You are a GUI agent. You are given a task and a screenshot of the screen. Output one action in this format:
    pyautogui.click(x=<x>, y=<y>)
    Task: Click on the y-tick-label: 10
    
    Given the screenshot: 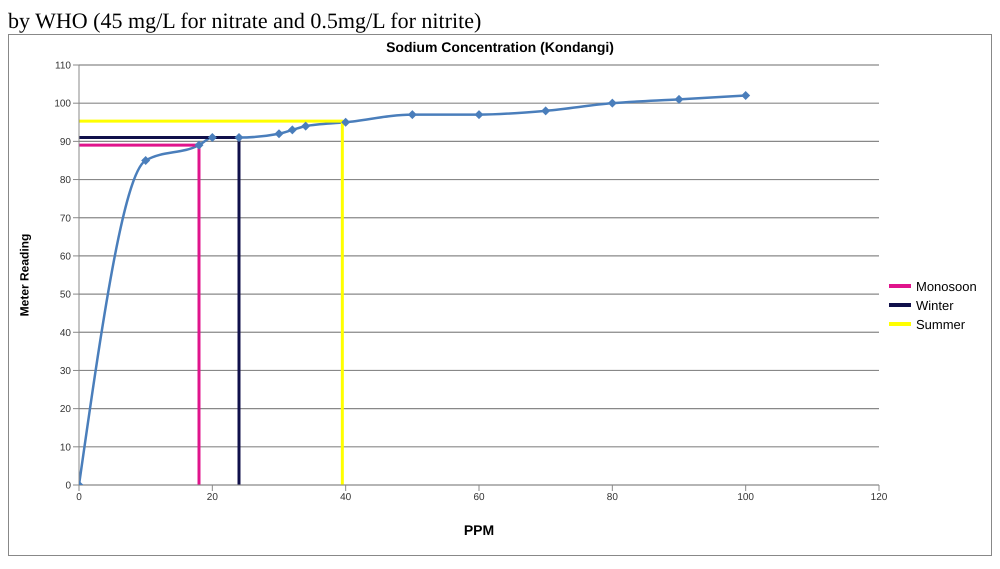 What is the action you would take?
    pyautogui.click(x=66, y=448)
    